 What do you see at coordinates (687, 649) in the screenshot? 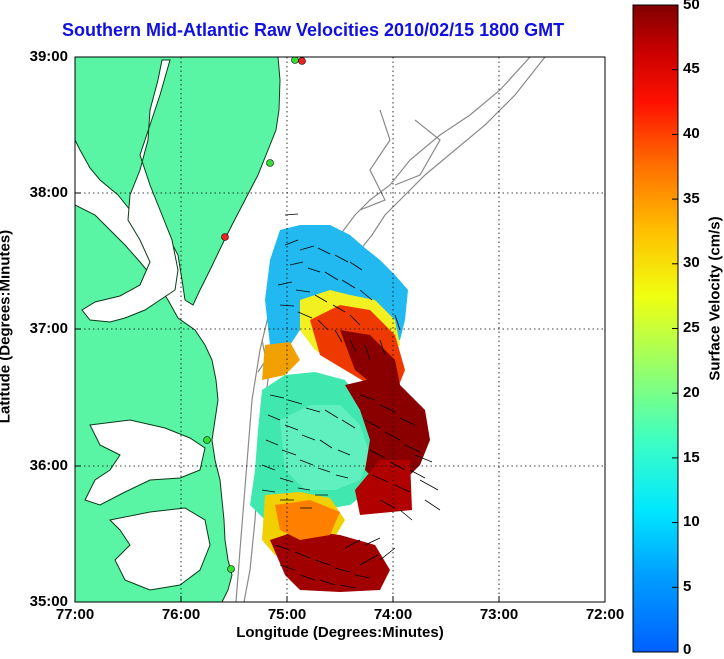
I see `colorbar-tick-label: 0` at bounding box center [687, 649].